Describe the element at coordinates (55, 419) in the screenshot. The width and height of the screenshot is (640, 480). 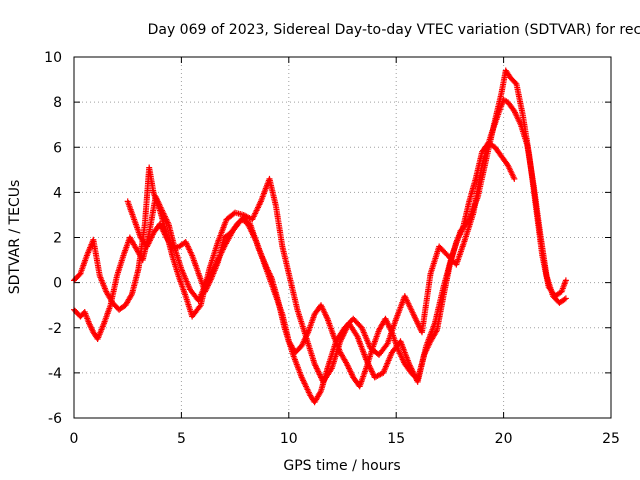
I see `y-tick-label: -6` at that location.